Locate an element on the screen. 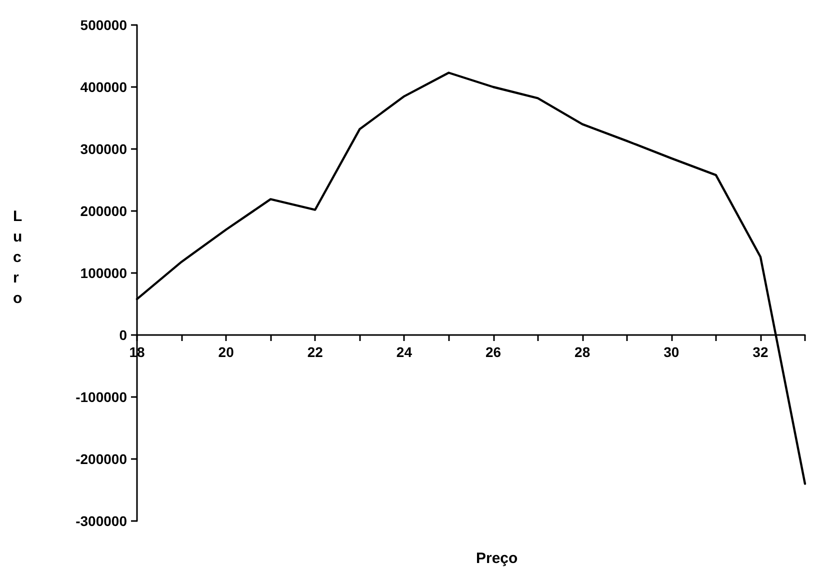  x-tick-label: 20 is located at coordinates (226, 352).